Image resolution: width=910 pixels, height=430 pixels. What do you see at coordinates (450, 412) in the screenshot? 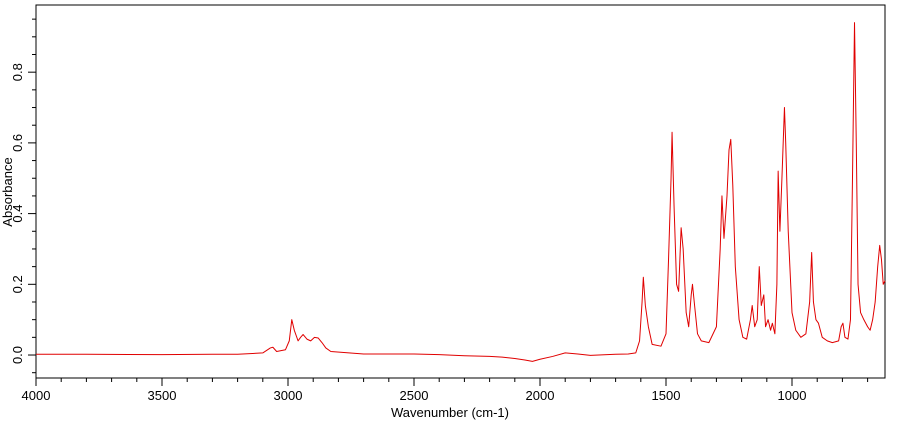
I see `x-axis-label: Wavenumber (cm-1)` at bounding box center [450, 412].